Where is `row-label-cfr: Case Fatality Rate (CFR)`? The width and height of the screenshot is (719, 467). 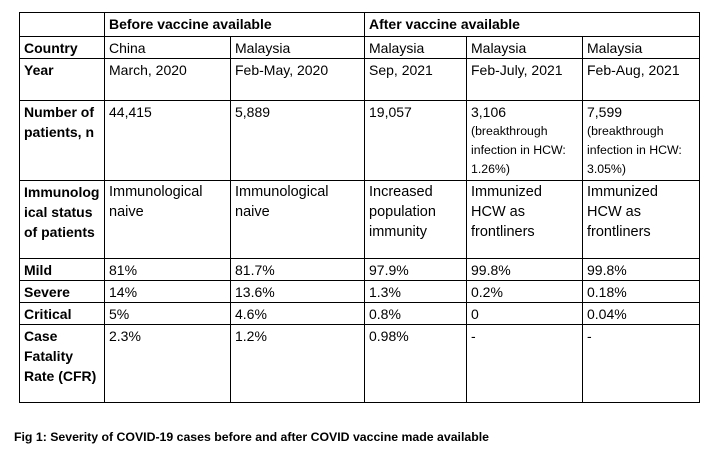
row-label-cfr: Case Fatality Rate (CFR) is located at coordinates (62, 363).